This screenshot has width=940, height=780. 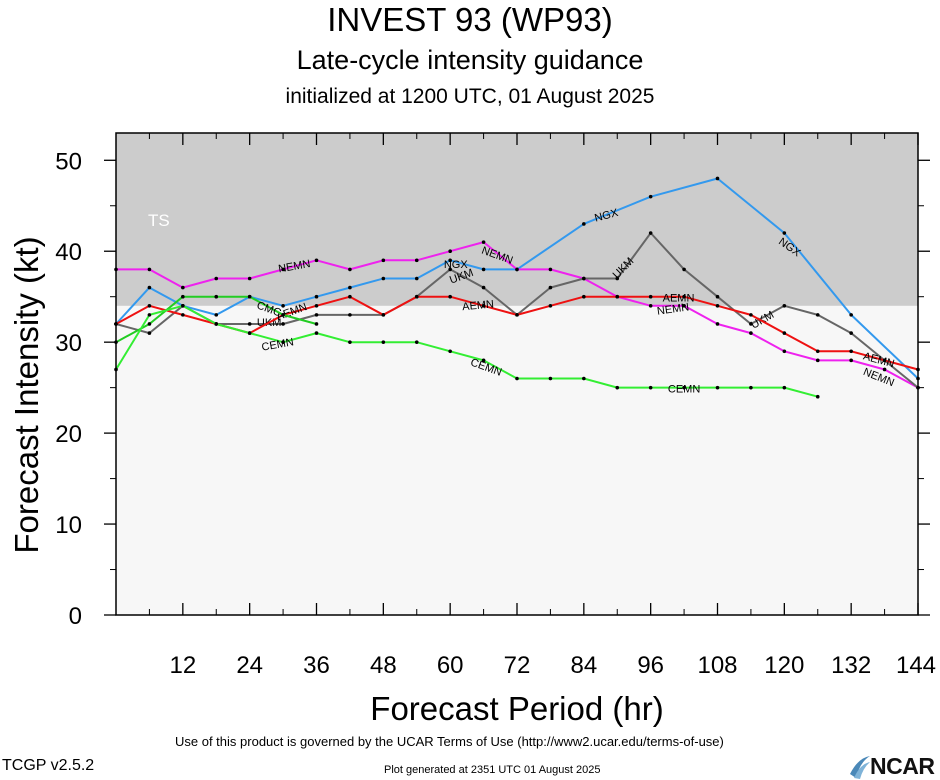 I want to click on y-axis-label: Forecast Intensity (kt), so click(x=26, y=394).